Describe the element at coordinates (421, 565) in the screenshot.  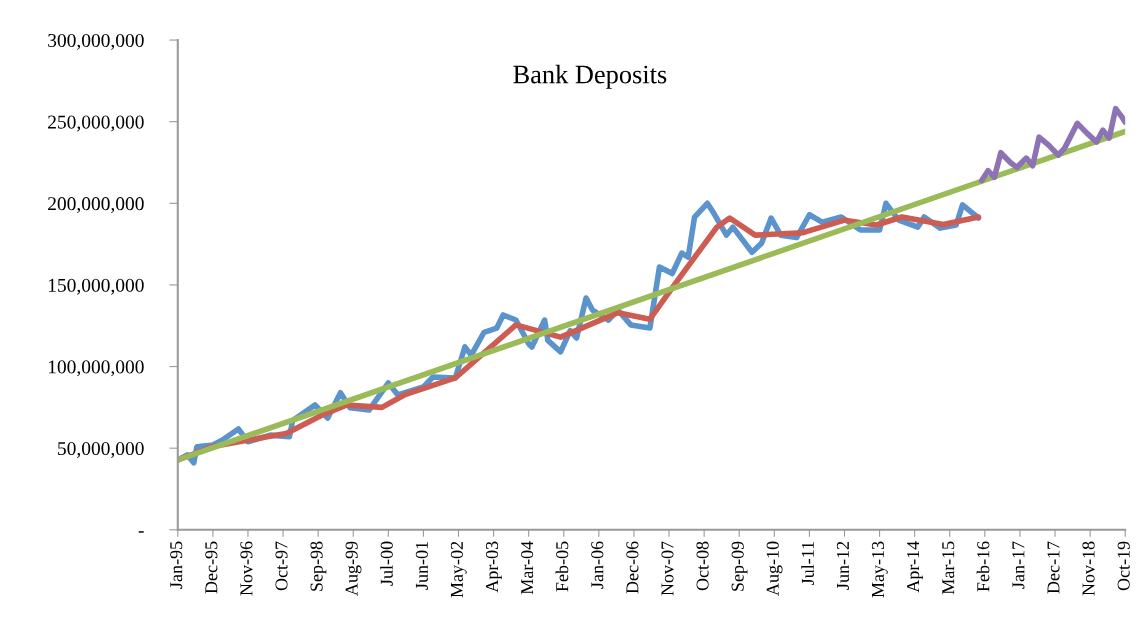
I see `x-tick-label: Jun-01` at that location.